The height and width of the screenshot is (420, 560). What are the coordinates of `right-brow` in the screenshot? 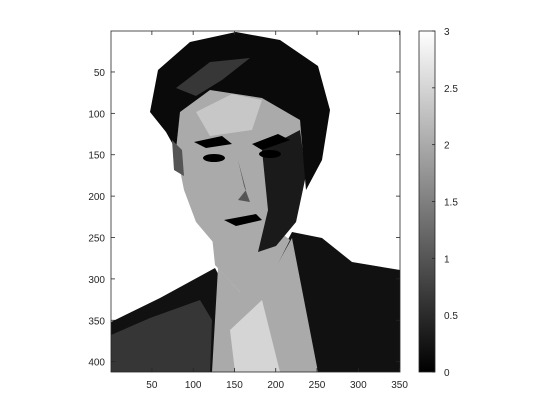 It's located at (271, 142).